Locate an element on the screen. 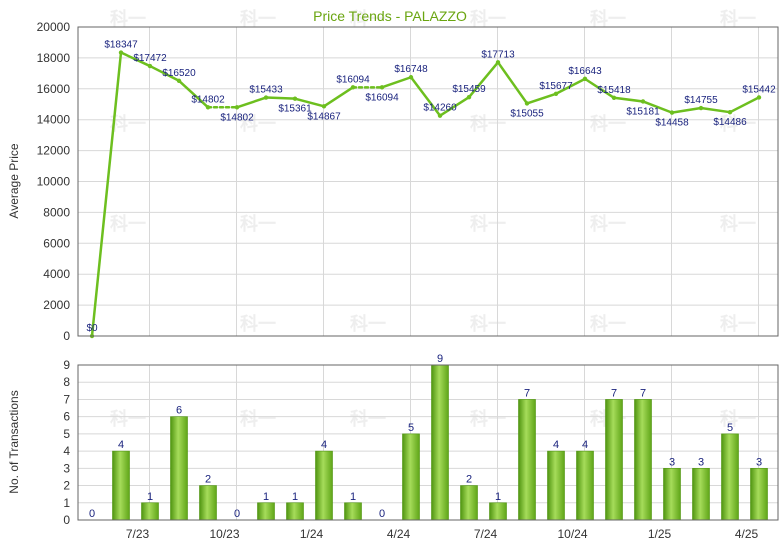 This screenshot has width=780, height=550. price-y-tick-label: 12000 is located at coordinates (54, 151).